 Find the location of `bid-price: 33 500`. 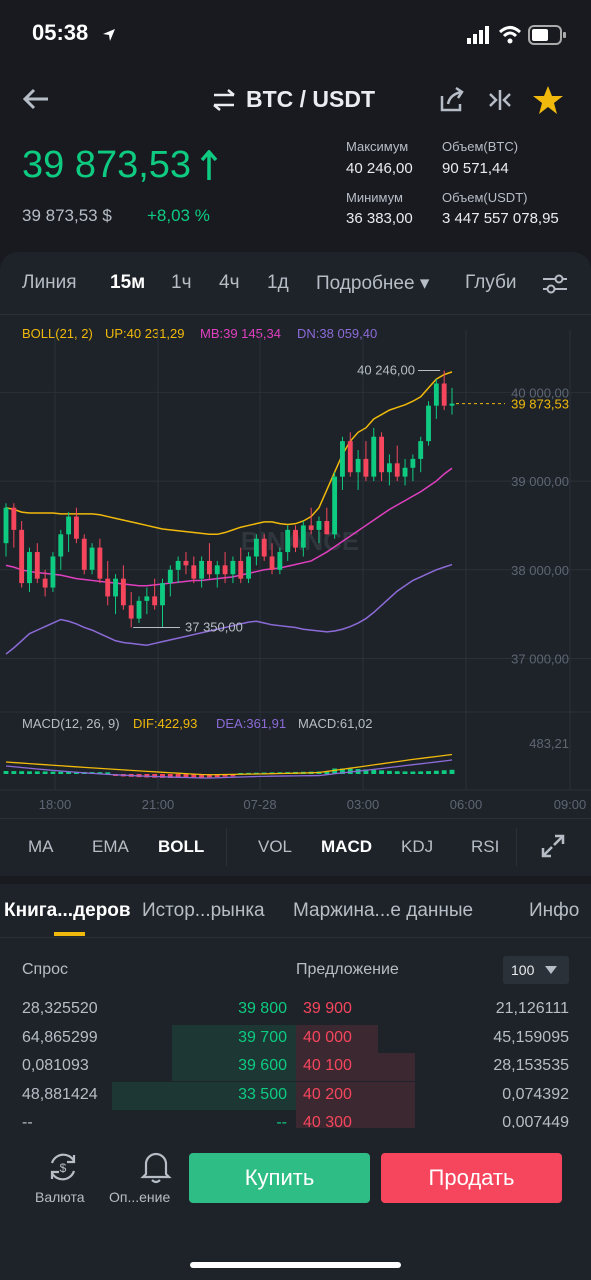

bid-price: 33 500 is located at coordinates (262, 1094).